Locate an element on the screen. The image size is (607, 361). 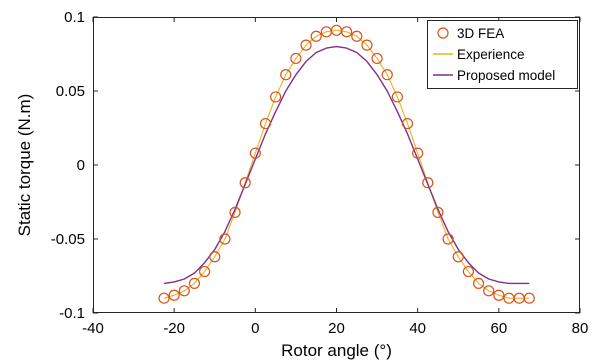
y-tick-label: 0.1 is located at coordinates (74, 17).